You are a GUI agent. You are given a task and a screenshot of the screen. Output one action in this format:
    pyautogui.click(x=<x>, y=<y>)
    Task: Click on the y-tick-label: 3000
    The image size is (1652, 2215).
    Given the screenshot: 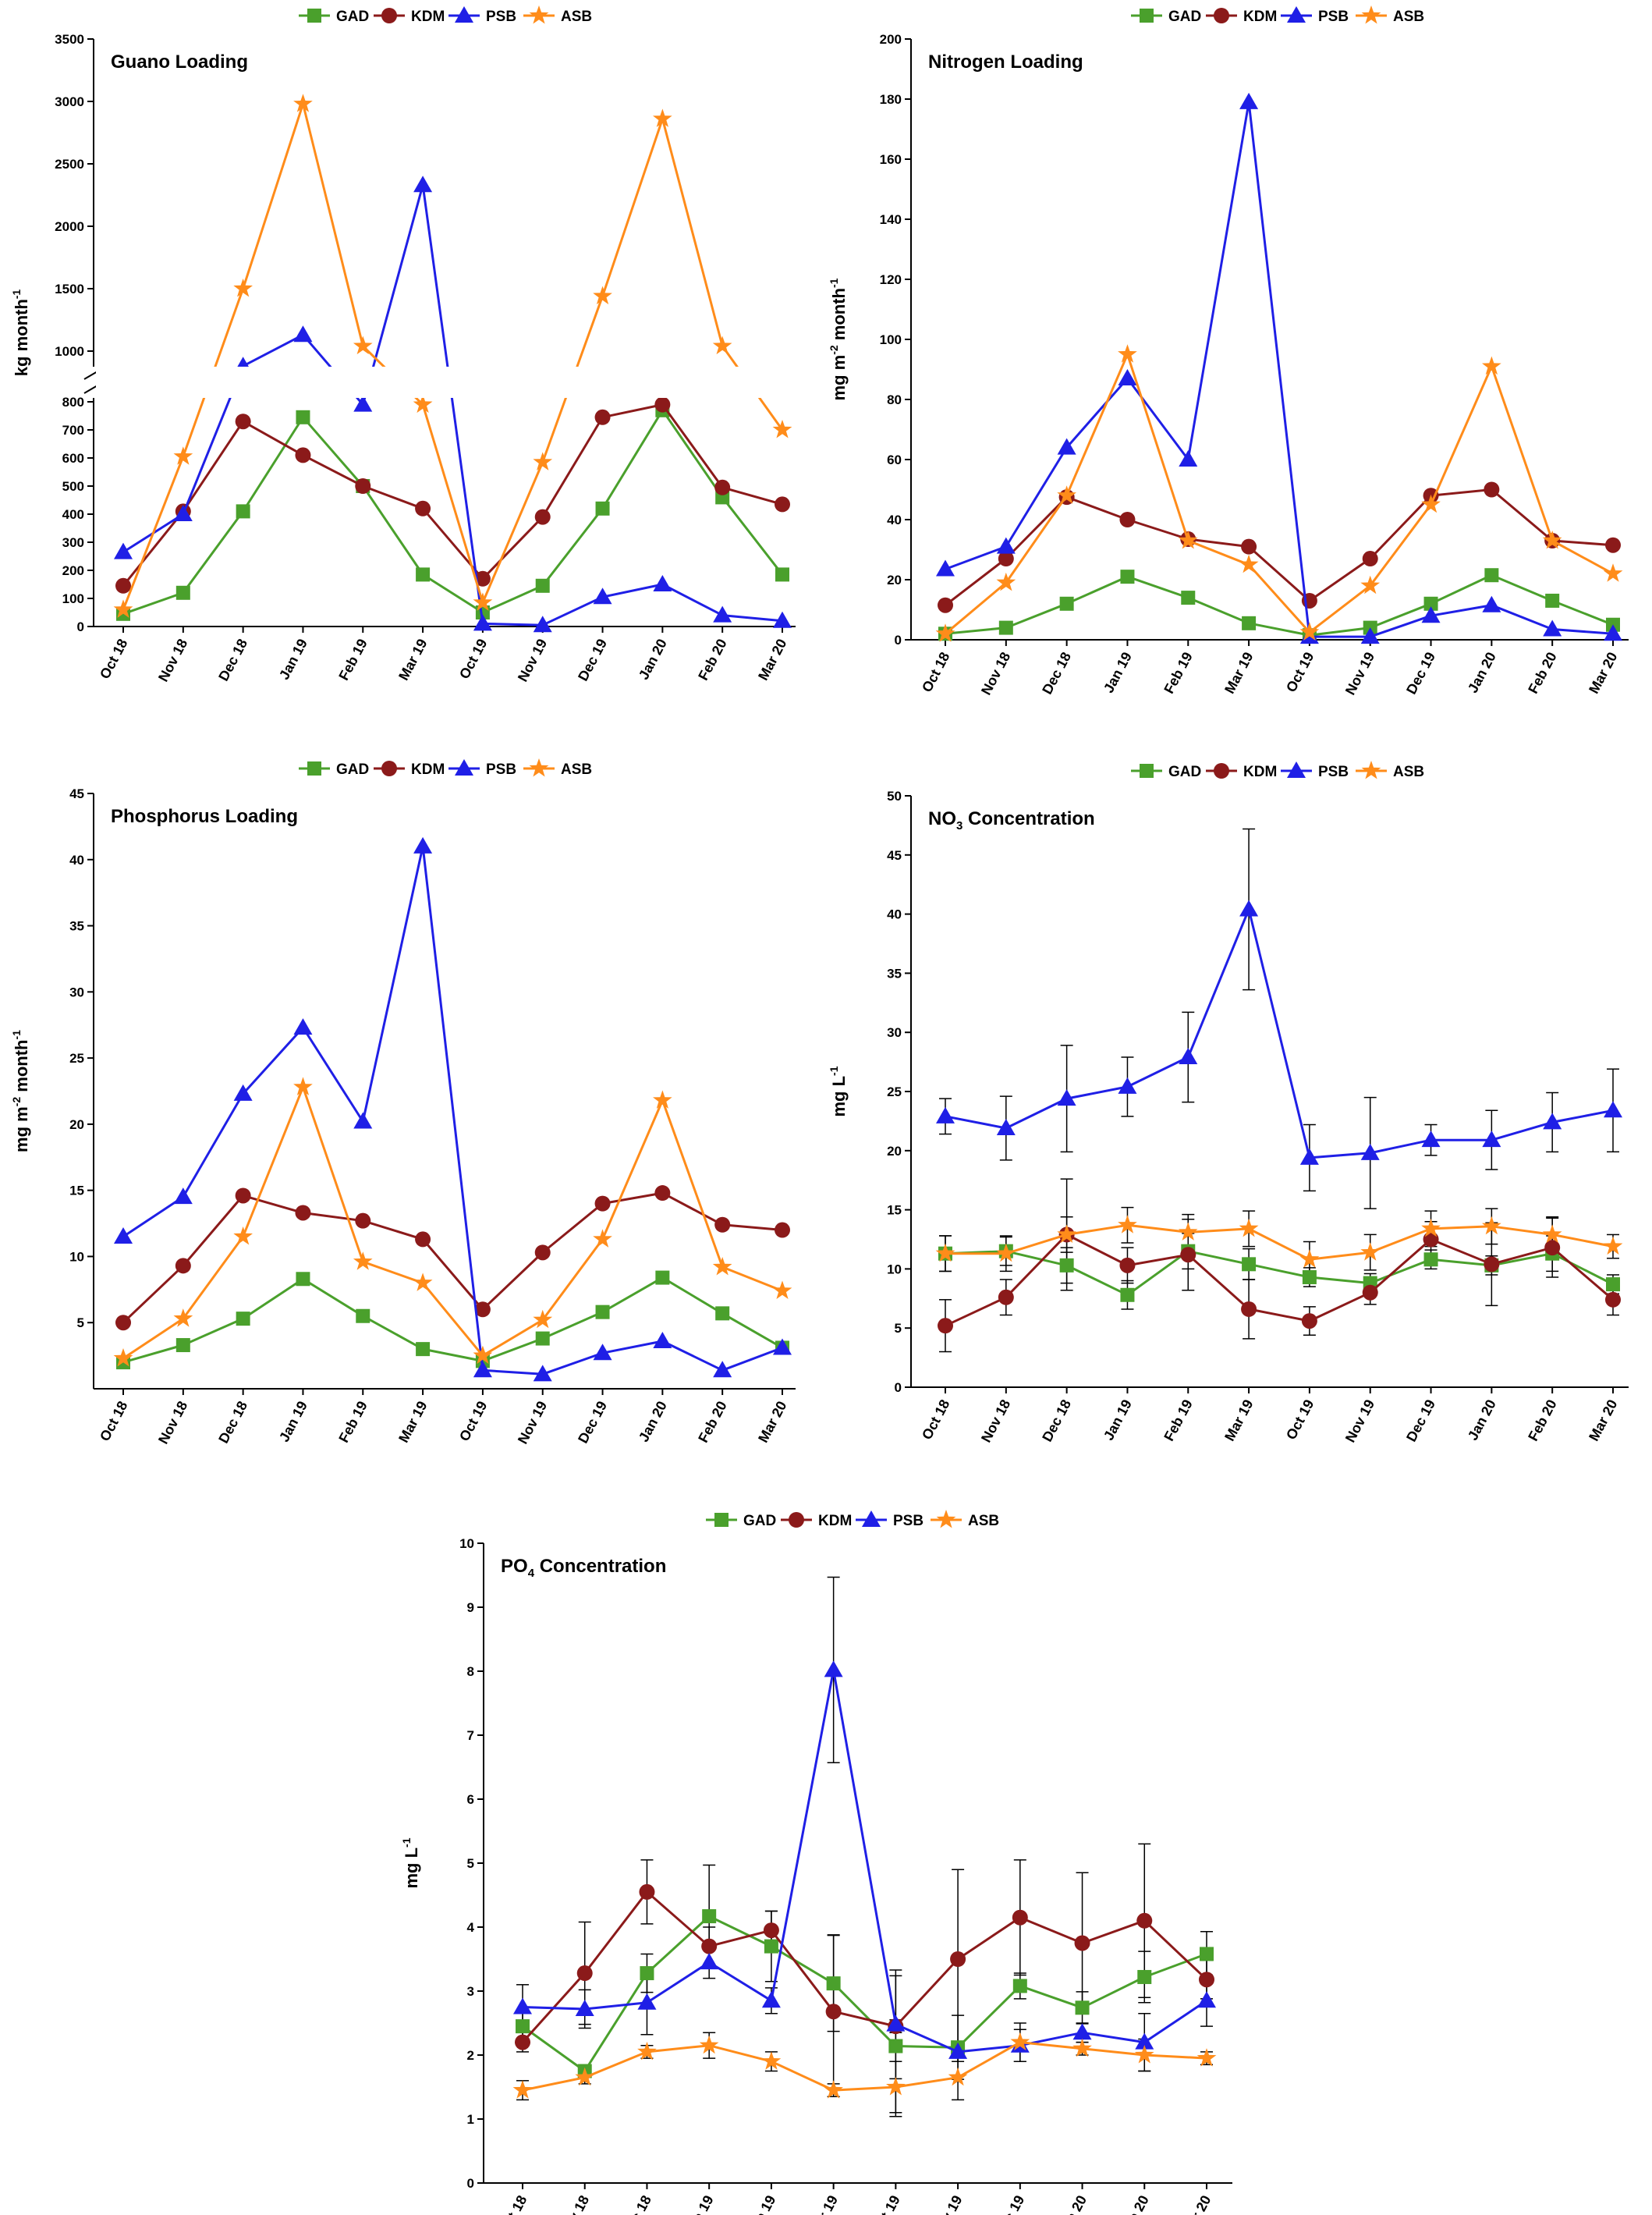 What is the action you would take?
    pyautogui.click(x=69, y=101)
    